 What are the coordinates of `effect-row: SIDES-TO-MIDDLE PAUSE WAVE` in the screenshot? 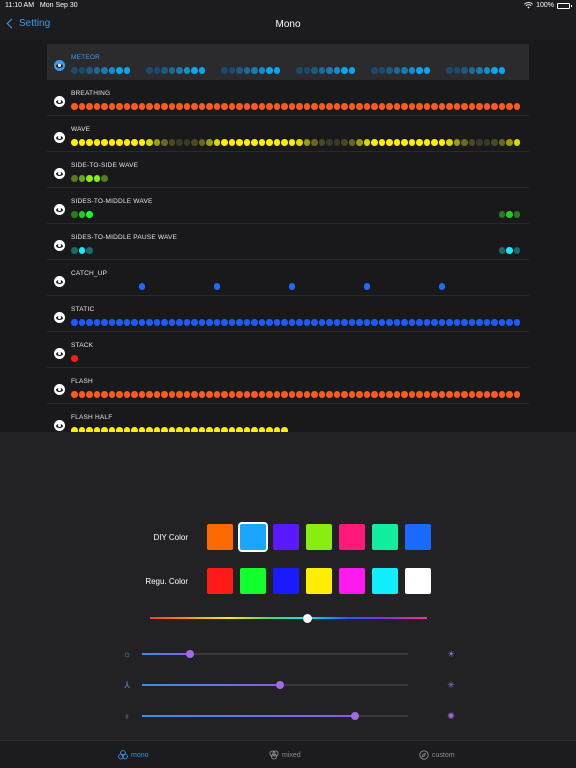 It's located at (288, 242).